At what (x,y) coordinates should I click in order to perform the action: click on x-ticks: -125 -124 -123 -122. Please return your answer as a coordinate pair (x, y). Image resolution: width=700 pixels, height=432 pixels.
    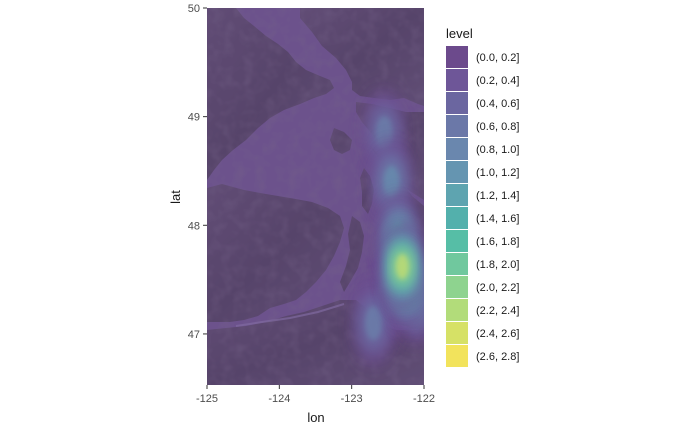
    Looking at the image, I should click on (315, 395).